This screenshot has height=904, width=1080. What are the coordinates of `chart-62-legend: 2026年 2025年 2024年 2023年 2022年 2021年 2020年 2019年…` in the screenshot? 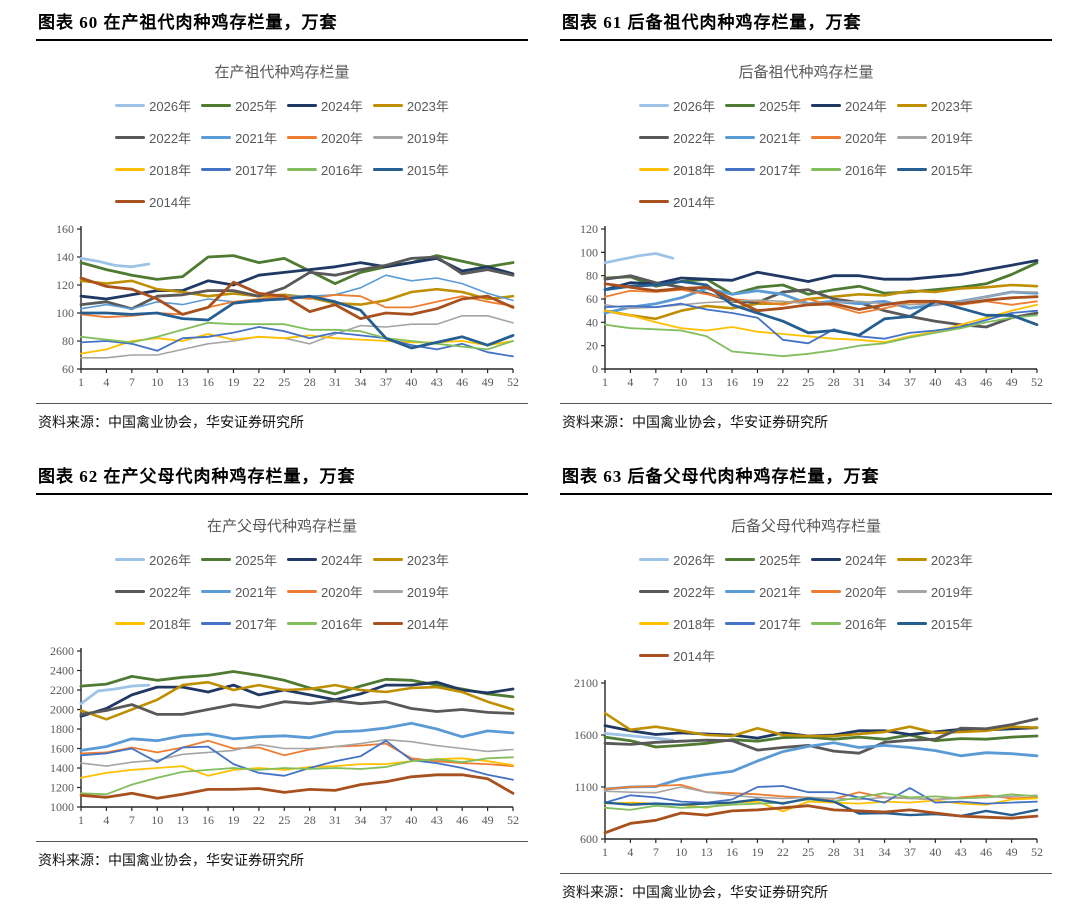 It's located at (282, 591).